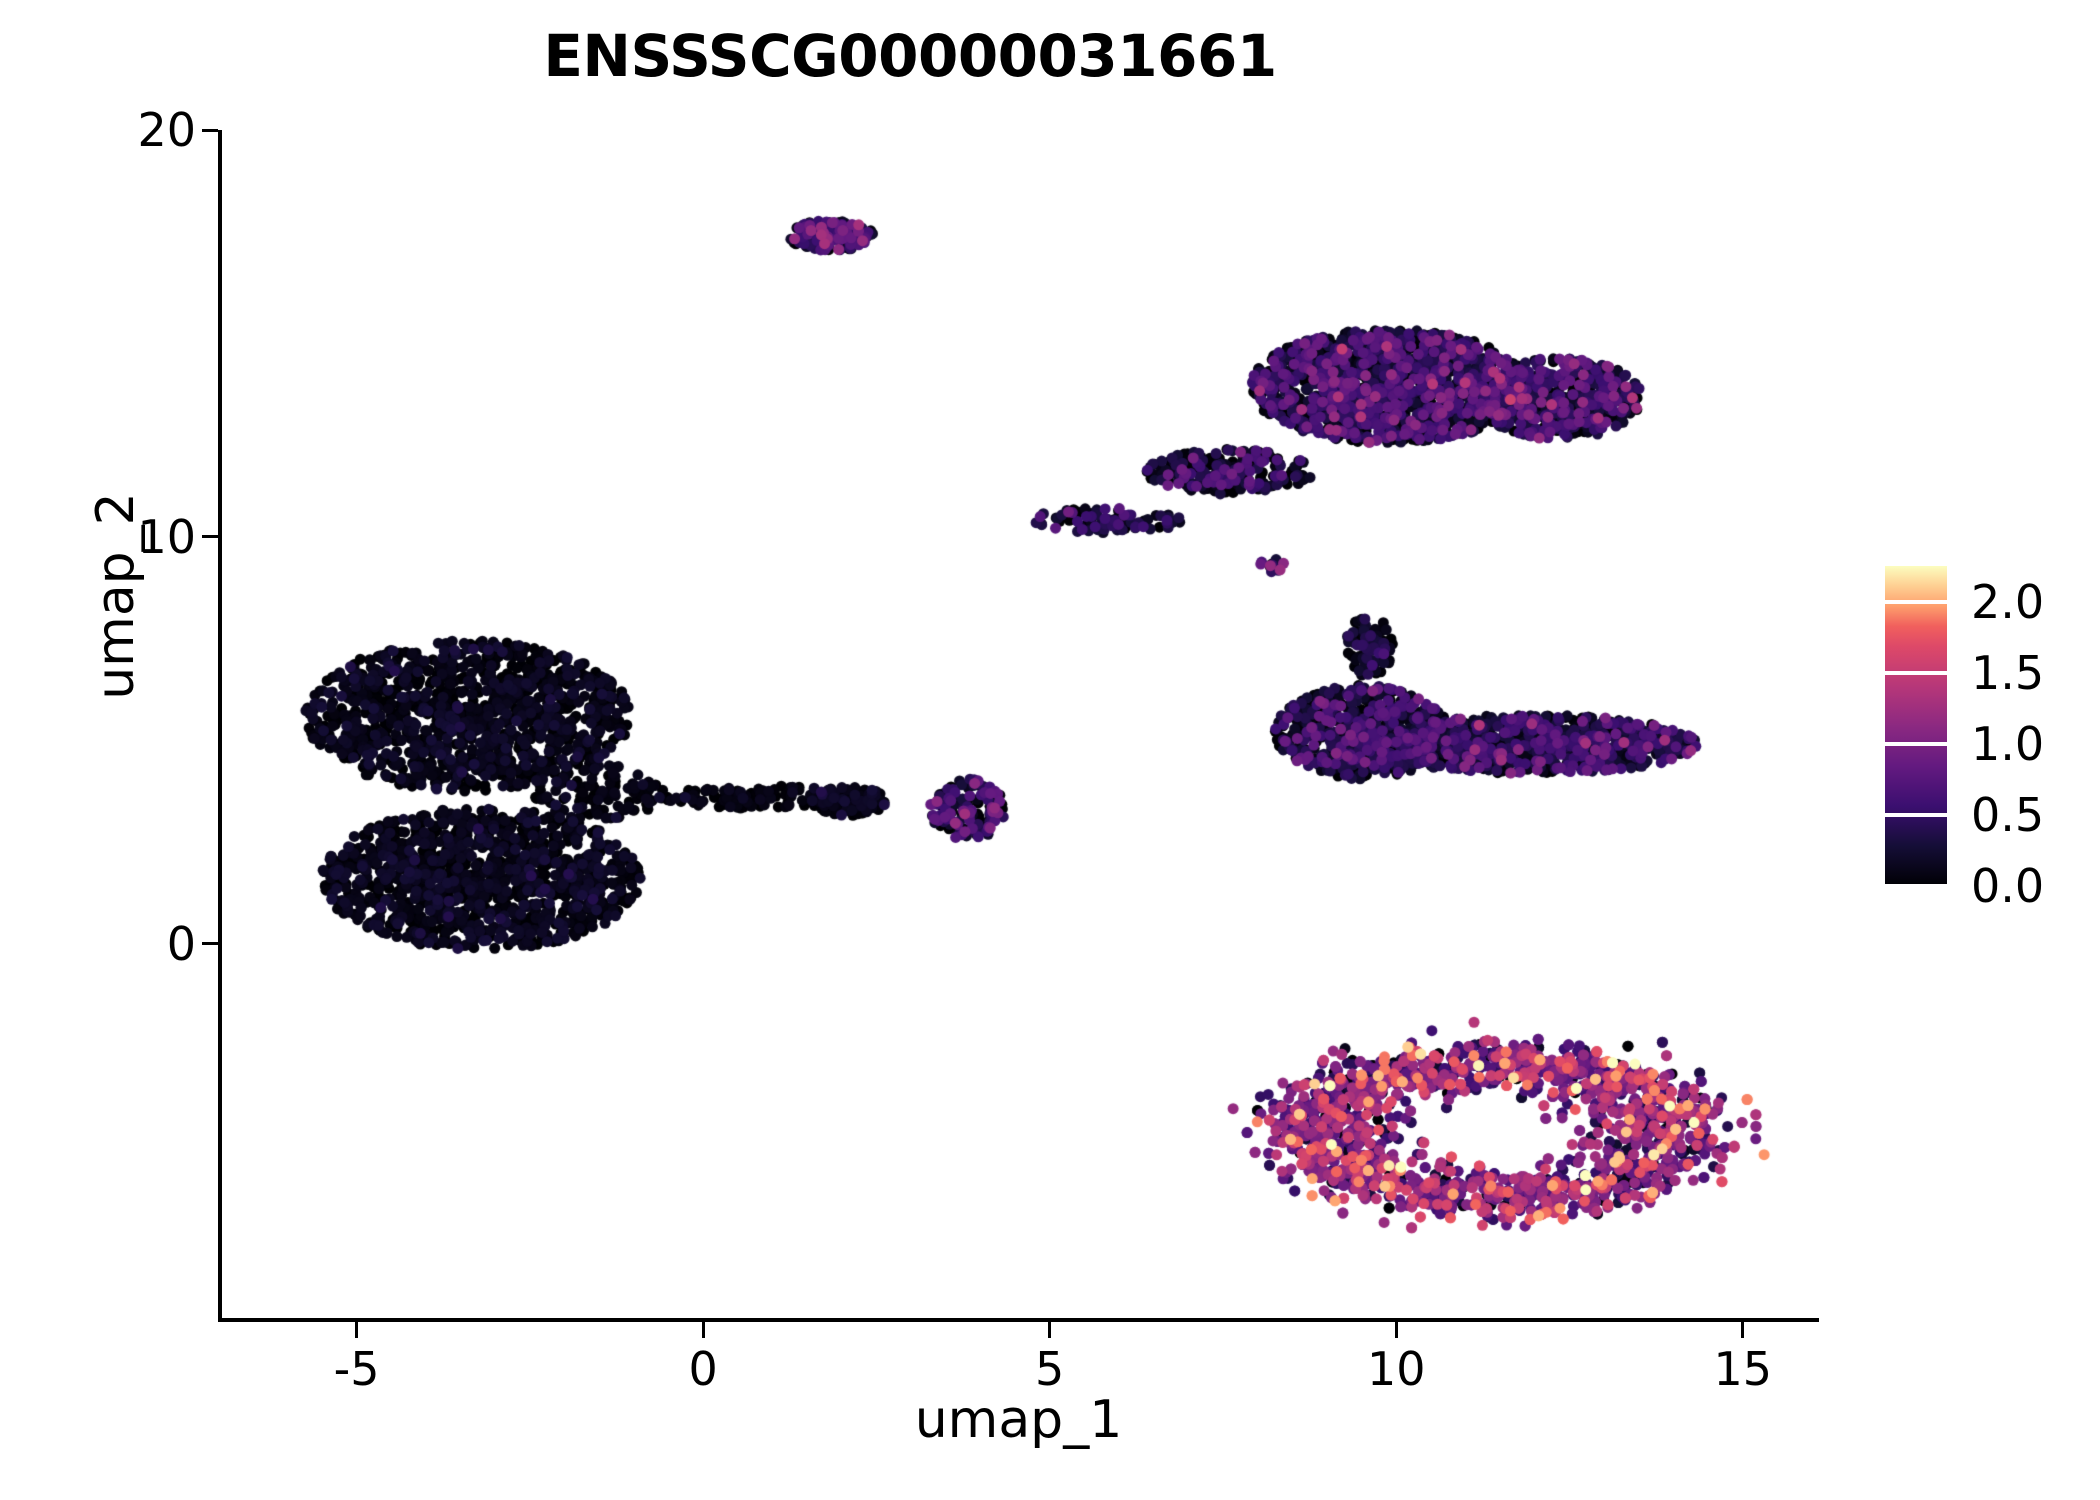 The height and width of the screenshot is (1500, 2100). What do you see at coordinates (2008, 672) in the screenshot?
I see `colorbar-tick-label: 1.5` at bounding box center [2008, 672].